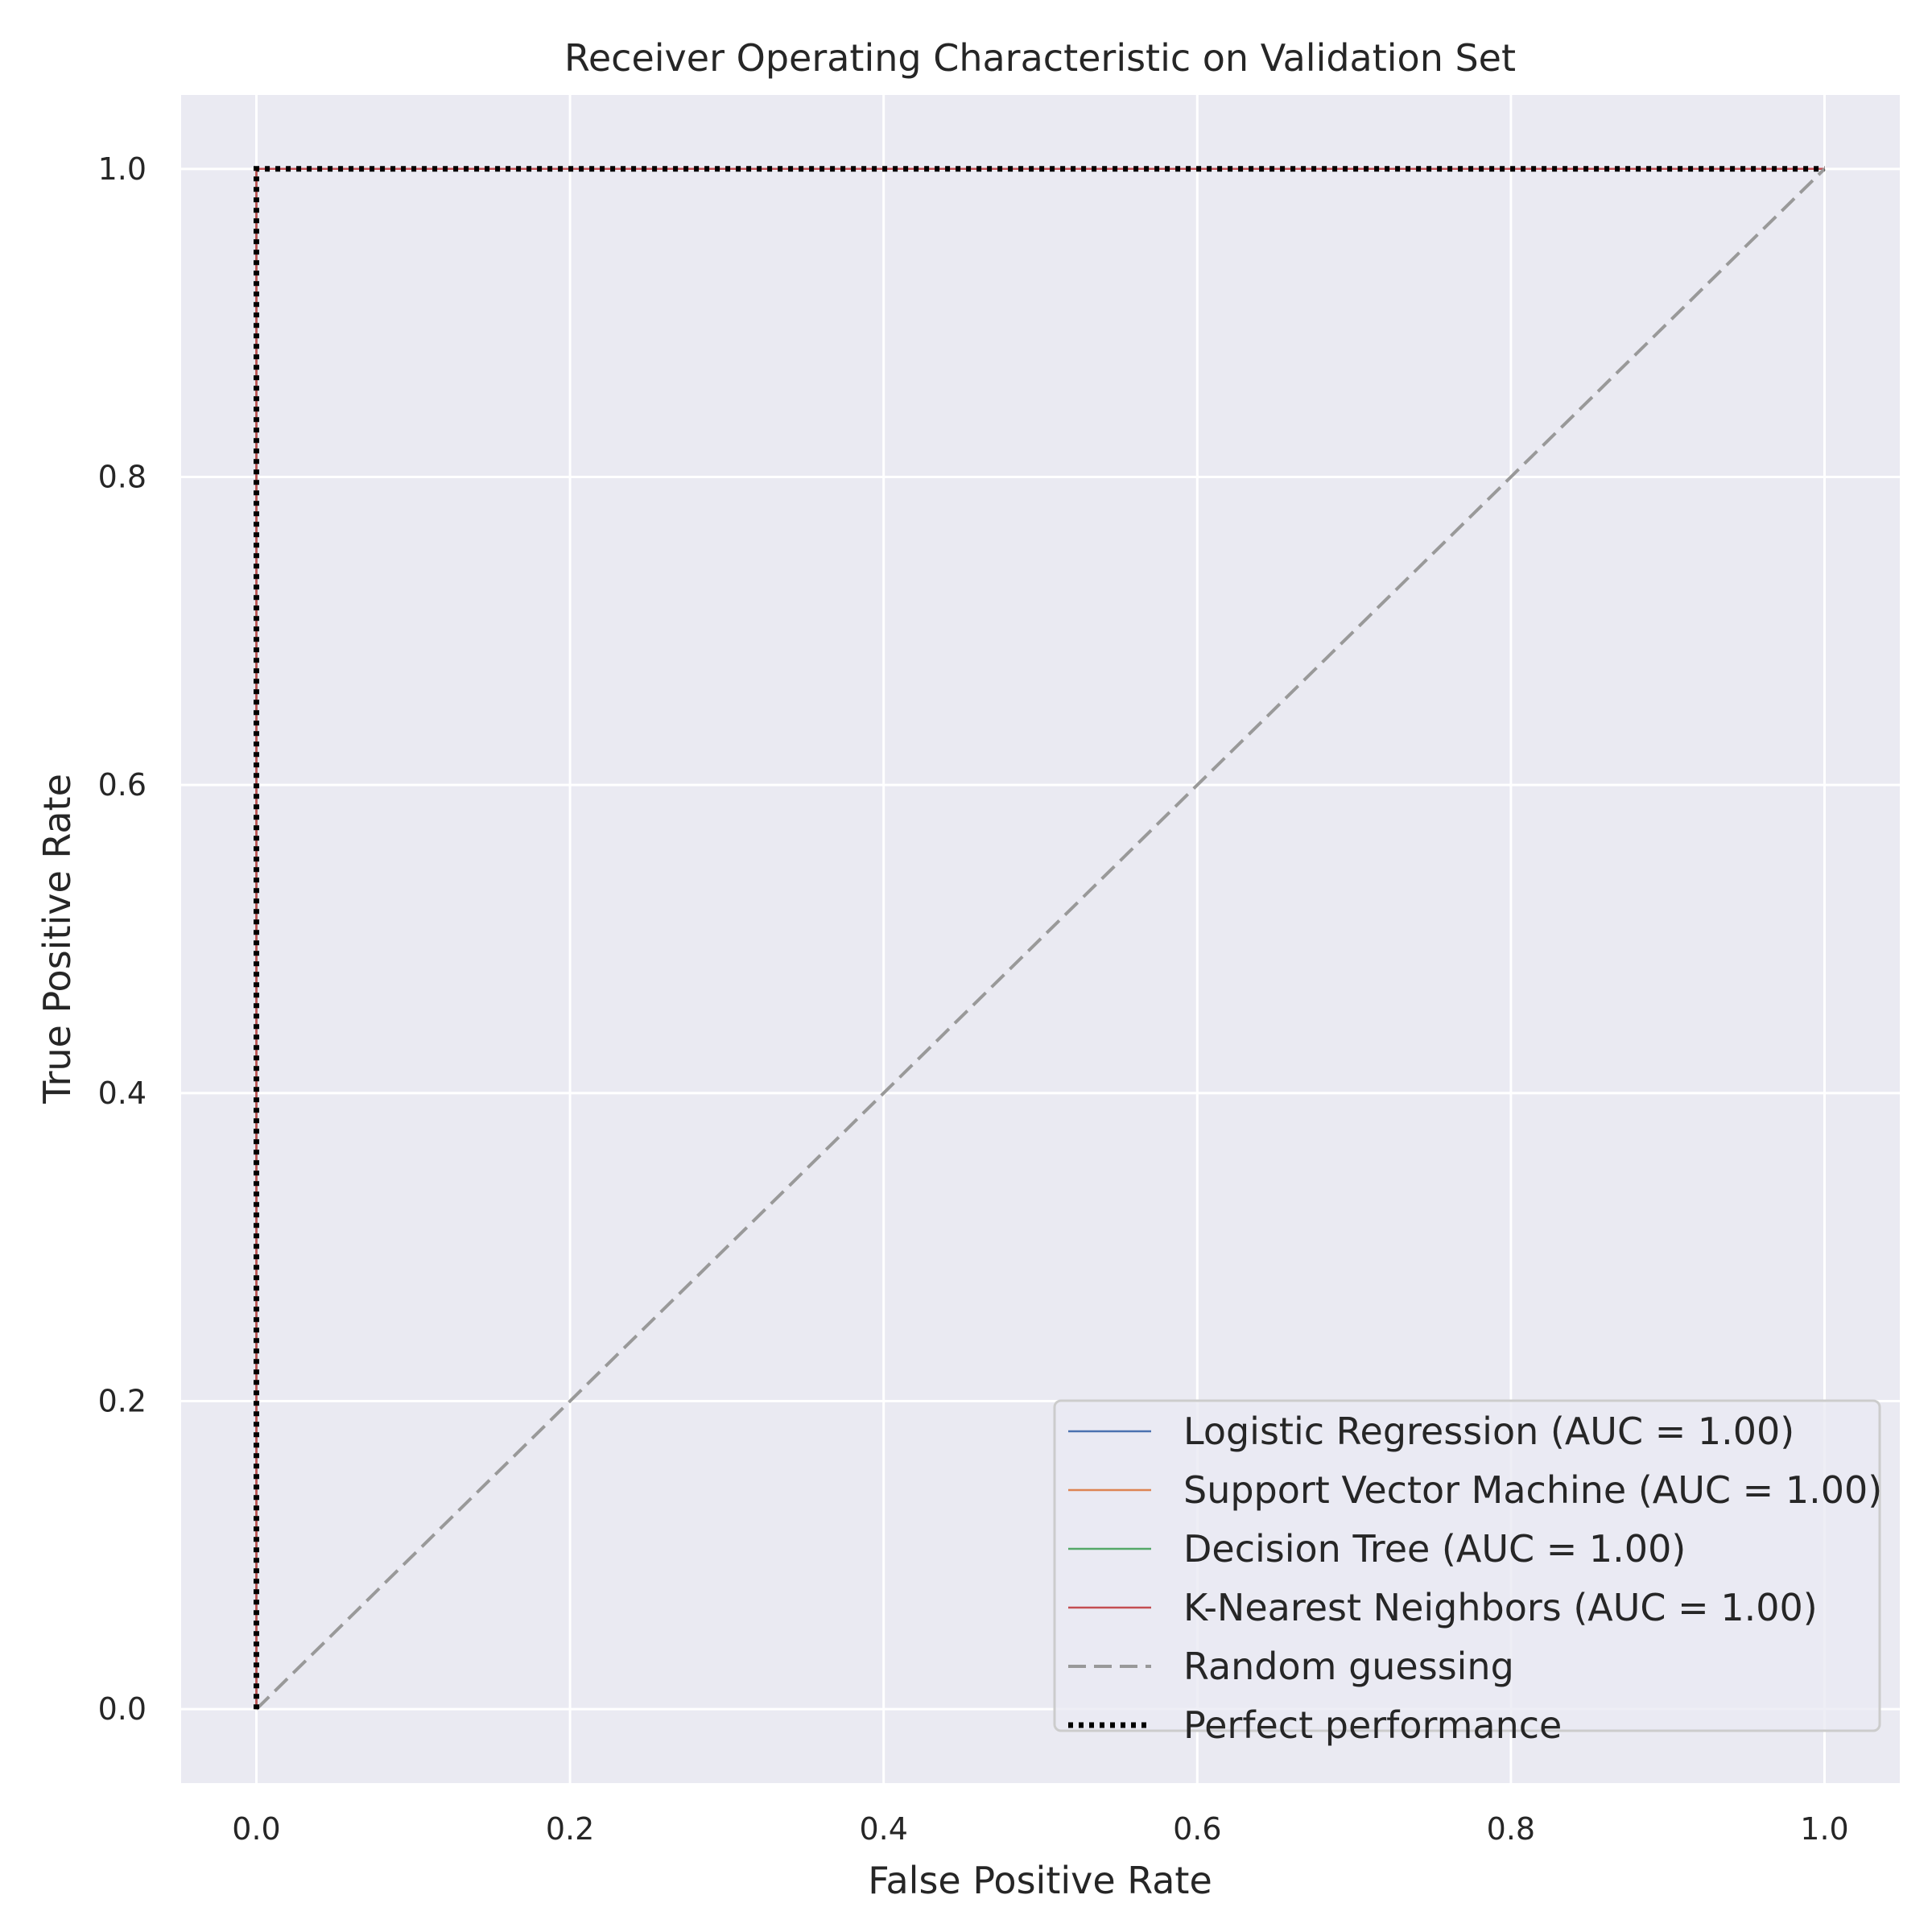 This screenshot has height=1932, width=1932. Describe the element at coordinates (570, 1829) in the screenshot. I see `x-tick-label: 0.2` at that location.